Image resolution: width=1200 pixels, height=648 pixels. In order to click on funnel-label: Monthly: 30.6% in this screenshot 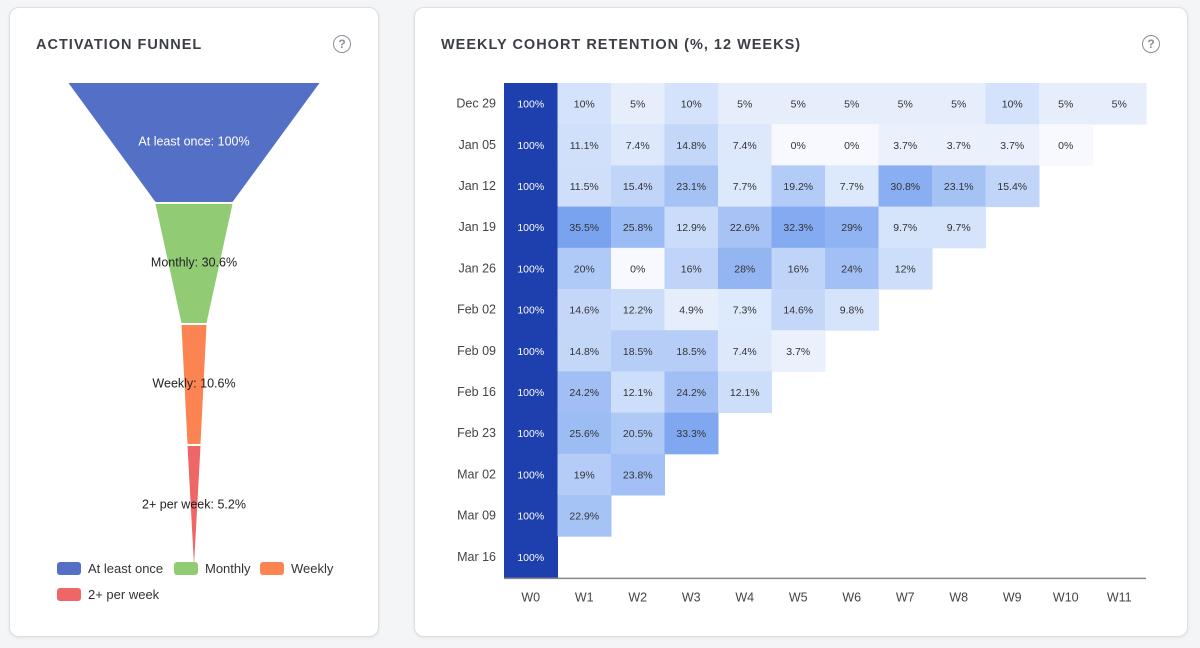, I will do `click(194, 263)`.